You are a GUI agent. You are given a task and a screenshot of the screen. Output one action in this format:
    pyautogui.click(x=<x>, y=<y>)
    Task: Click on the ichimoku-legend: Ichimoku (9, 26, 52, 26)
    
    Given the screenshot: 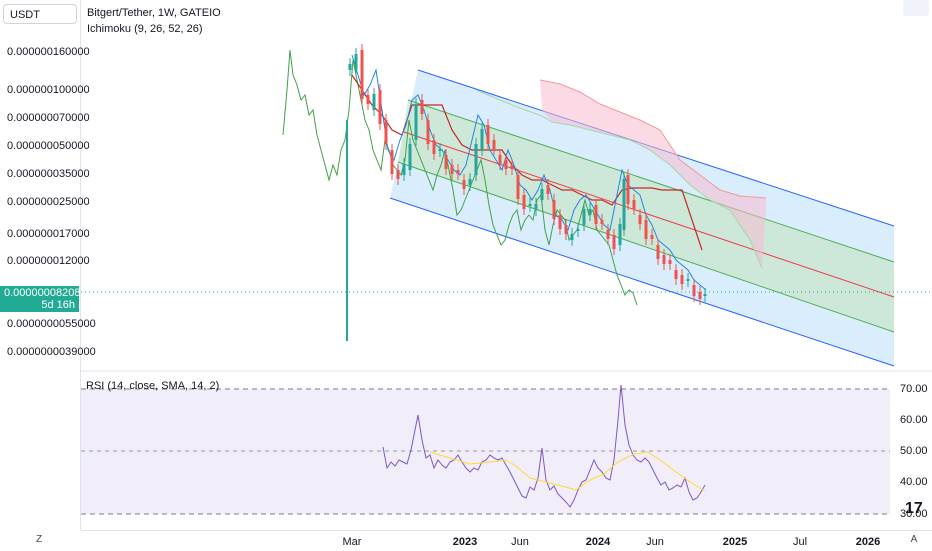 What is the action you would take?
    pyautogui.click(x=145, y=29)
    